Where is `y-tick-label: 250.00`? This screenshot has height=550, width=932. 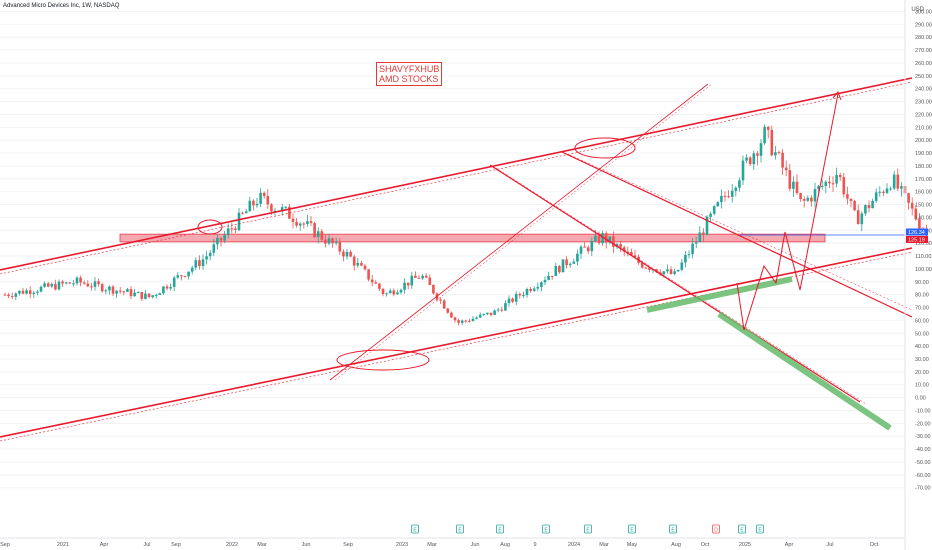 y-tick-label: 250.00 is located at coordinates (923, 77).